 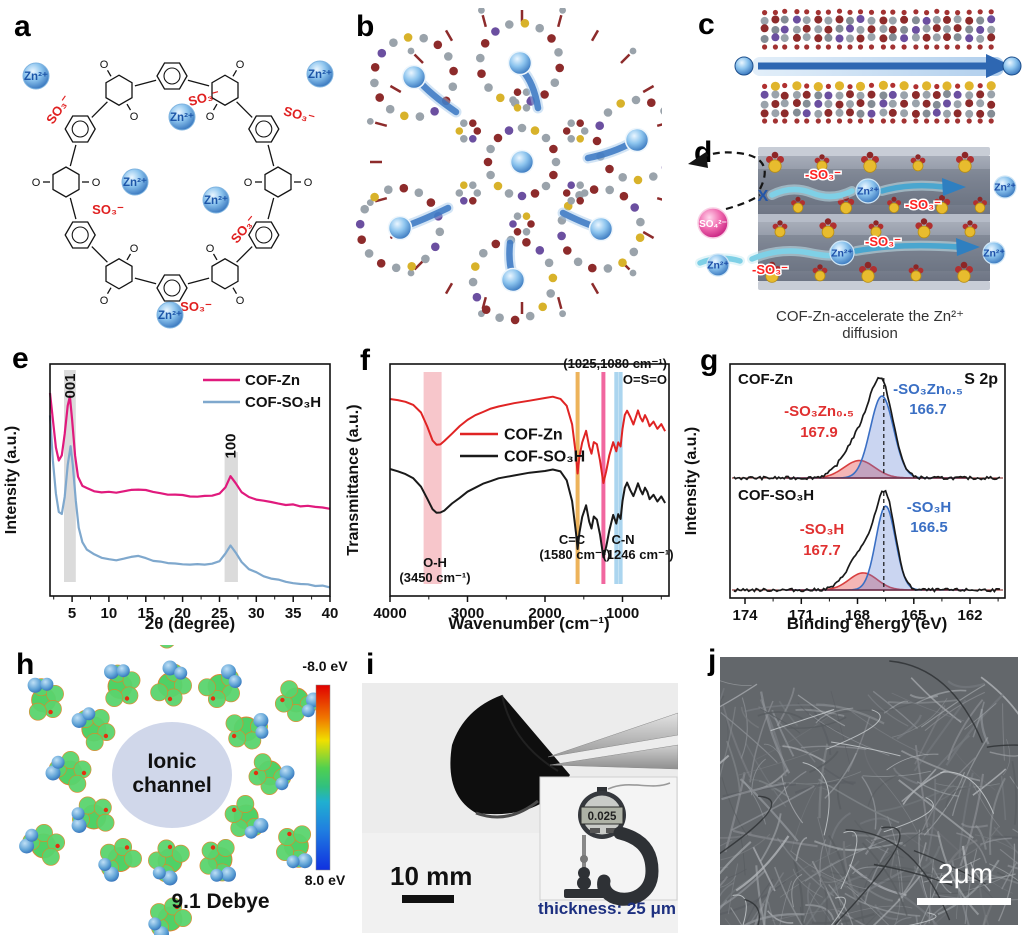 What do you see at coordinates (607, 908) in the screenshot?
I see `thickness-caption: thickness: 25 μm` at bounding box center [607, 908].